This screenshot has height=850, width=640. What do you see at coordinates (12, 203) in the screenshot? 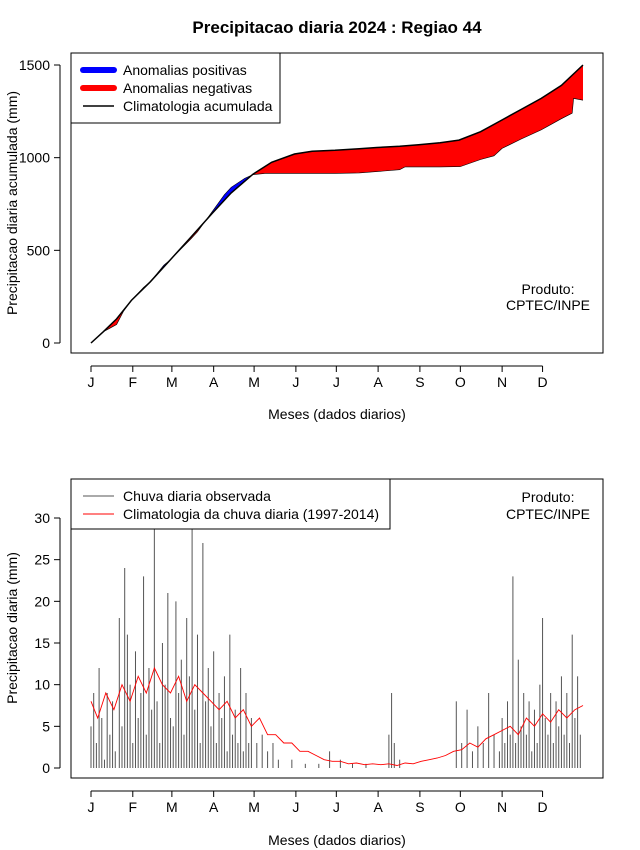
I see `y-axis-label: Precipitacao diaria acumulada (mm)` at bounding box center [12, 203].